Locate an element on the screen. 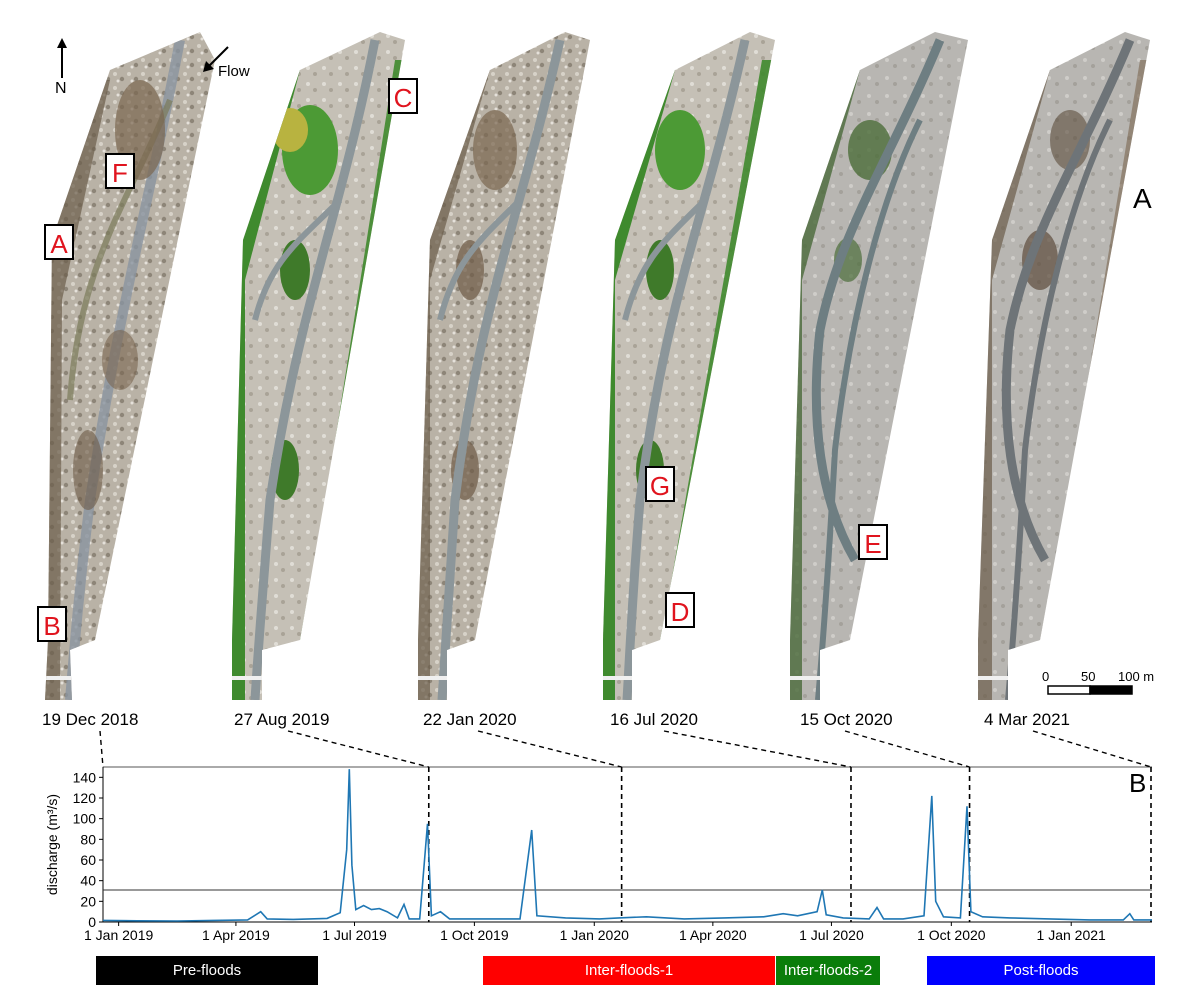 This screenshot has height=1000, width=1200. y-tick-label: 100 is located at coordinates (85, 819).